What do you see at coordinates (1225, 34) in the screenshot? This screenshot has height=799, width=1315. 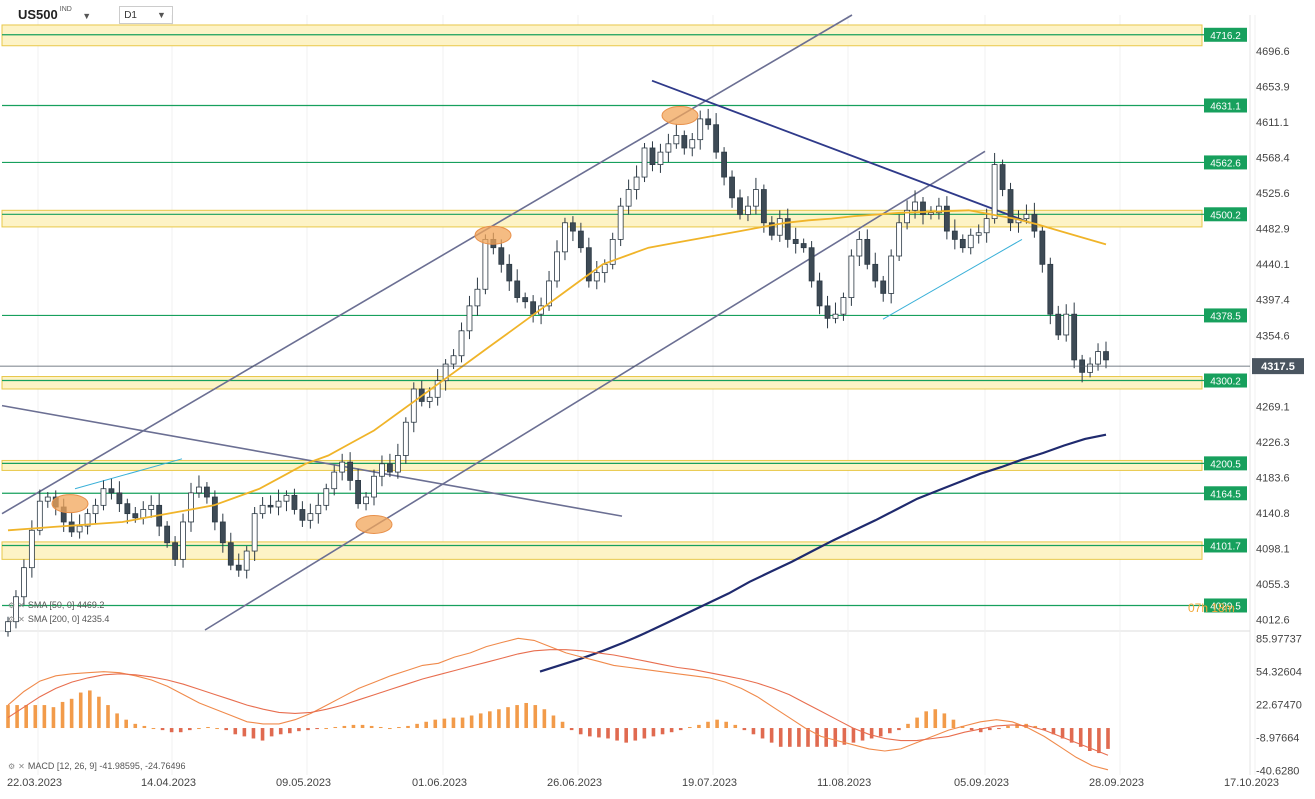 I see `level-price-tag: 4716.2` at bounding box center [1225, 34].